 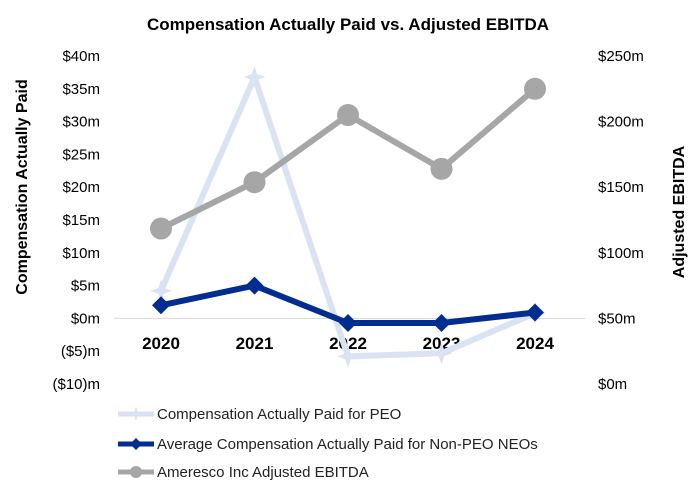 What do you see at coordinates (348, 343) in the screenshot?
I see `x-category-label: 2022` at bounding box center [348, 343].